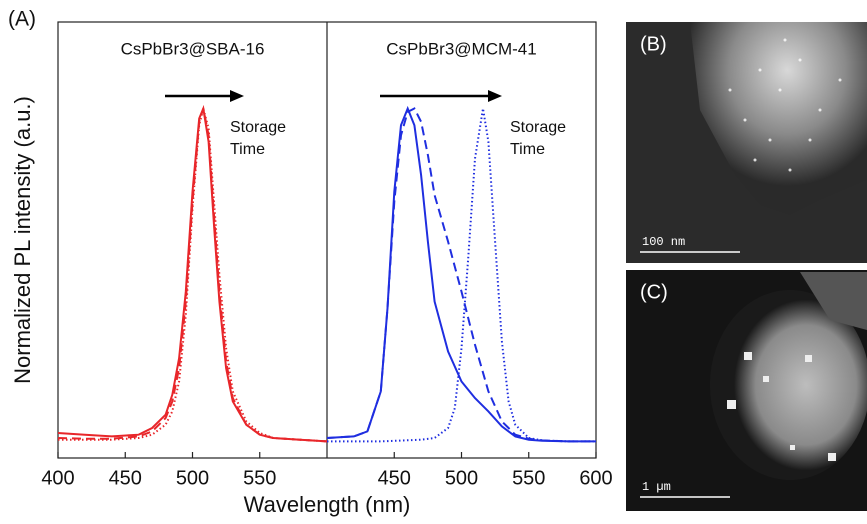 Image resolution: width=867 pixels, height=524 pixels. What do you see at coordinates (327, 504) in the screenshot?
I see `x-axis-label: Wavelength (nm)` at bounding box center [327, 504].